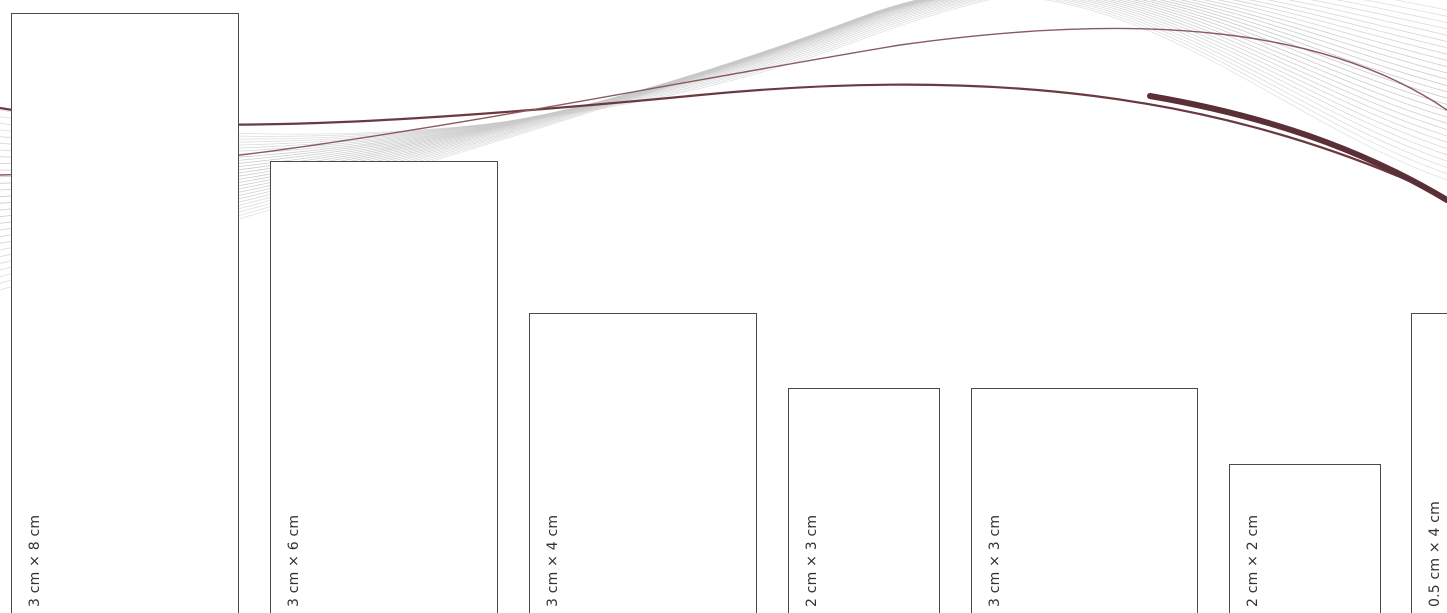 This screenshot has width=1447, height=613. Describe the element at coordinates (1084, 500) in the screenshot. I see `size-panel-5: 3 cm × 3 cm` at that location.